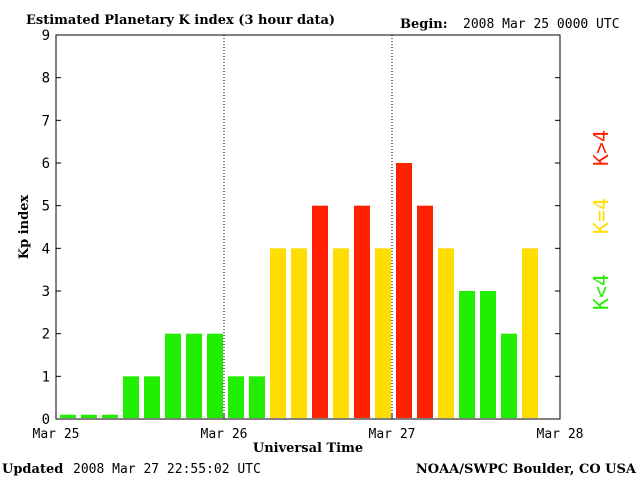 The image size is (640, 480). Describe the element at coordinates (46, 377) in the screenshot. I see `y-tick-label: 1` at that location.